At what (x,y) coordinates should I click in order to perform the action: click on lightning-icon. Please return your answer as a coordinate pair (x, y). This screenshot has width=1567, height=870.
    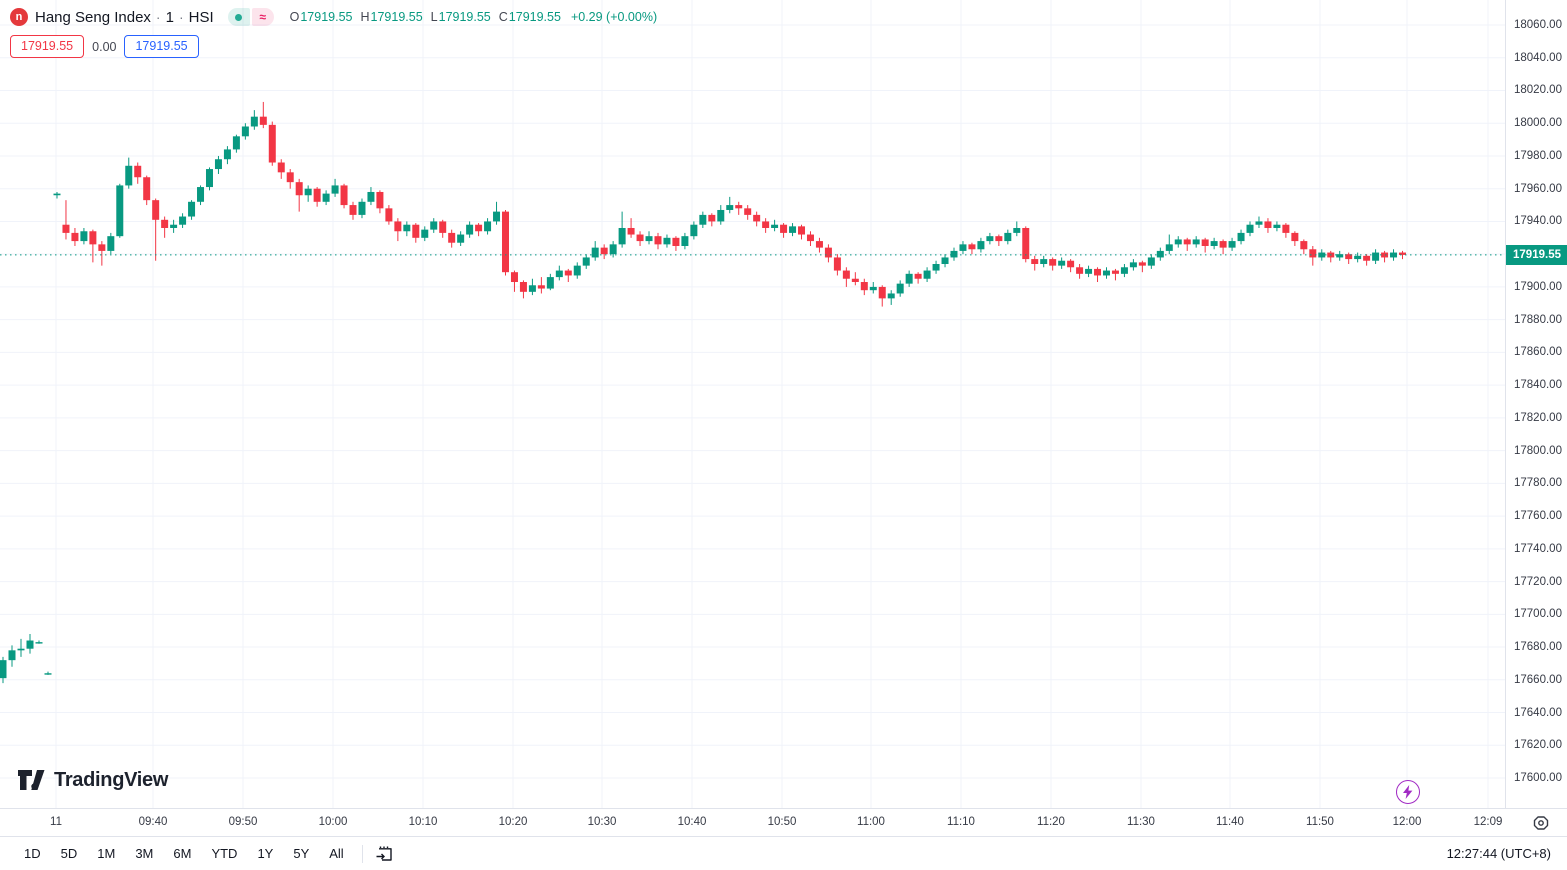
    Looking at the image, I should click on (1408, 792).